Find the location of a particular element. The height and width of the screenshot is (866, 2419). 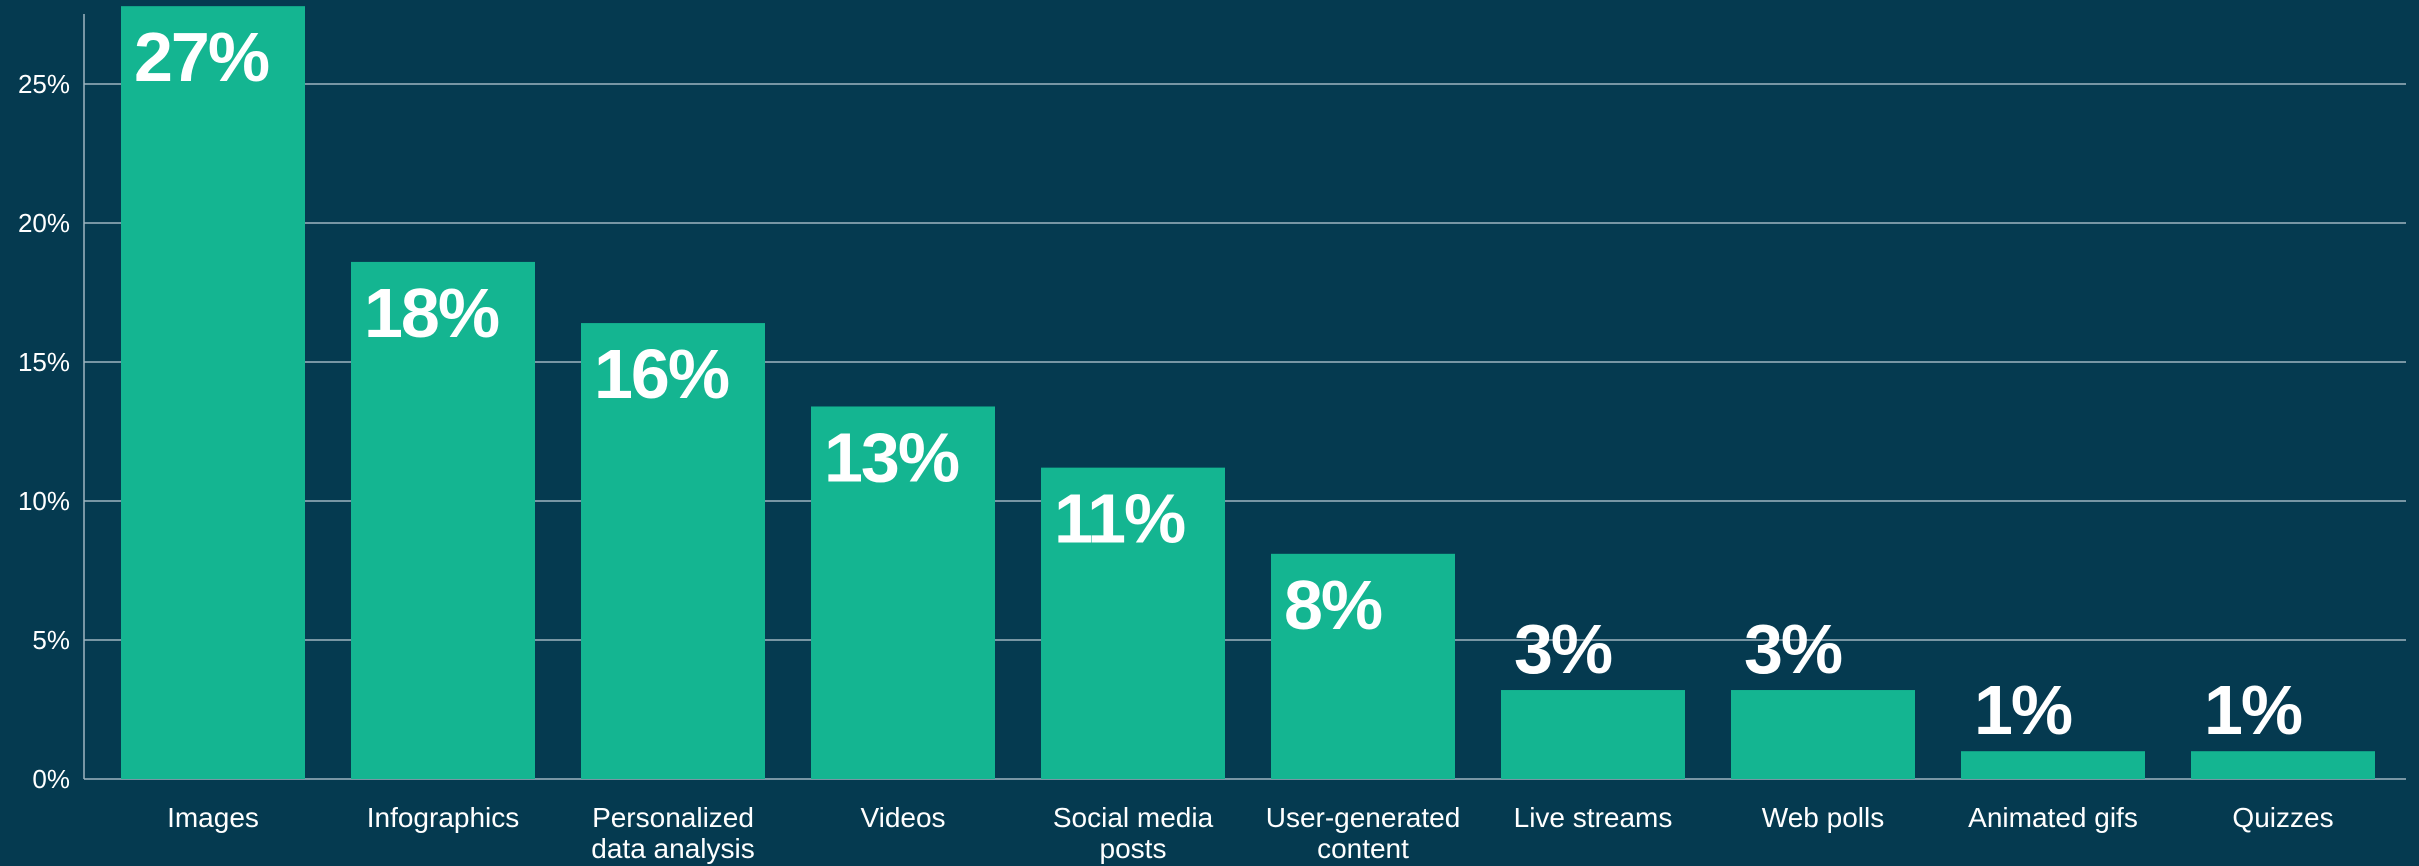

y-tick-label: 10% is located at coordinates (44, 501).